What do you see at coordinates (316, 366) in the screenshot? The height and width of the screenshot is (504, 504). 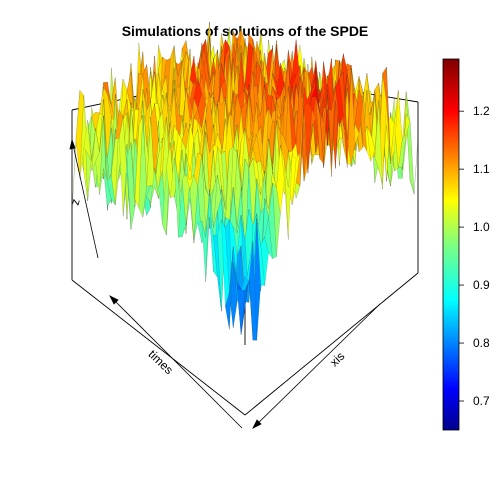 I see `xis-axis-arrow` at bounding box center [316, 366].